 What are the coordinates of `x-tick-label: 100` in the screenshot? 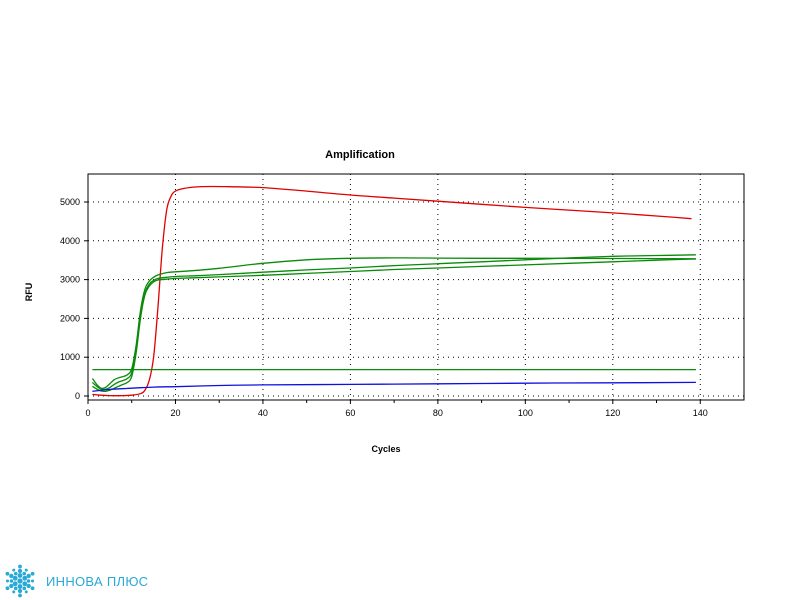 It's located at (525, 413).